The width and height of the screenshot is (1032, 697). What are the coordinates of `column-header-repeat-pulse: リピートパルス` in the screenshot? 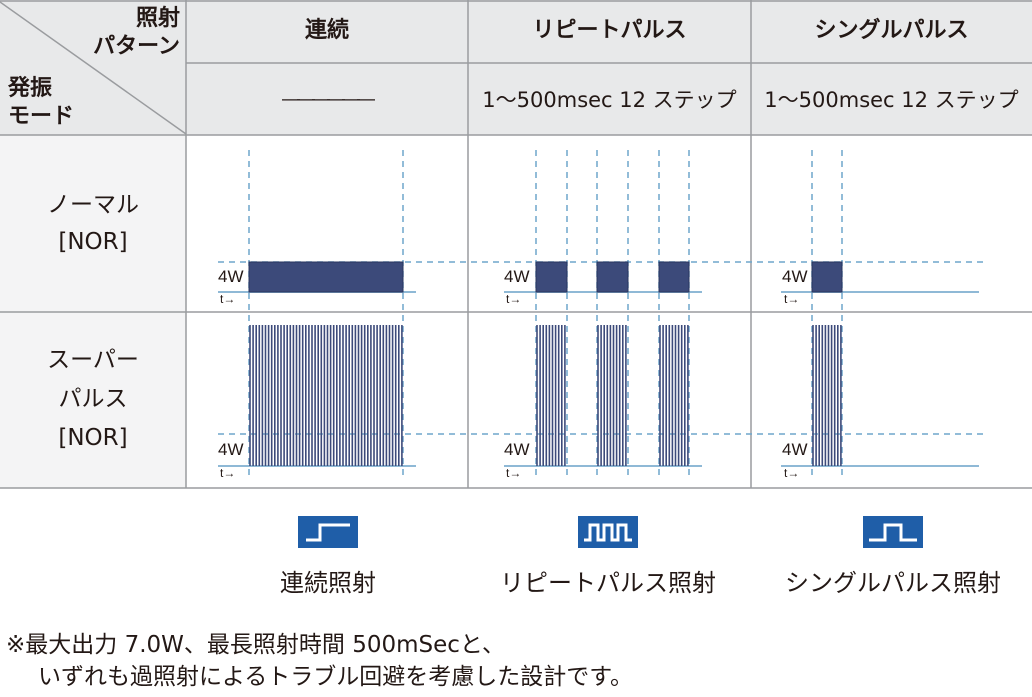 It's located at (609, 30).